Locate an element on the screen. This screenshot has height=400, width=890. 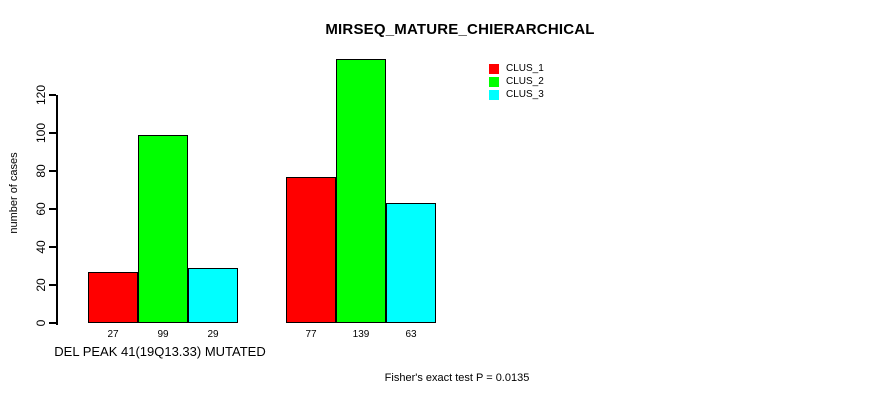
legend-label: CLUS_1 is located at coordinates (525, 68).